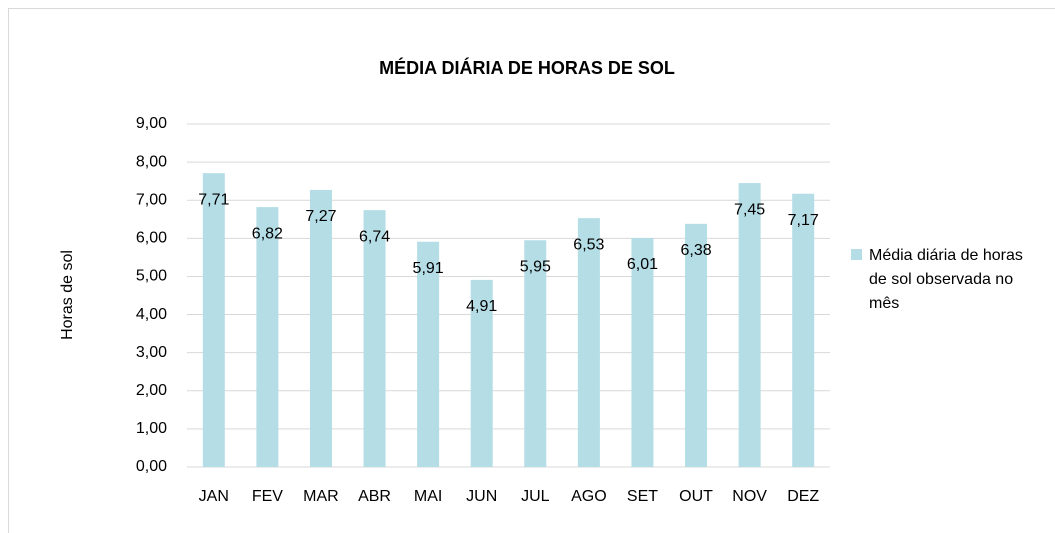 This screenshot has height=533, width=1055. Describe the element at coordinates (267, 233) in the screenshot. I see `data-label: 6,82` at that location.